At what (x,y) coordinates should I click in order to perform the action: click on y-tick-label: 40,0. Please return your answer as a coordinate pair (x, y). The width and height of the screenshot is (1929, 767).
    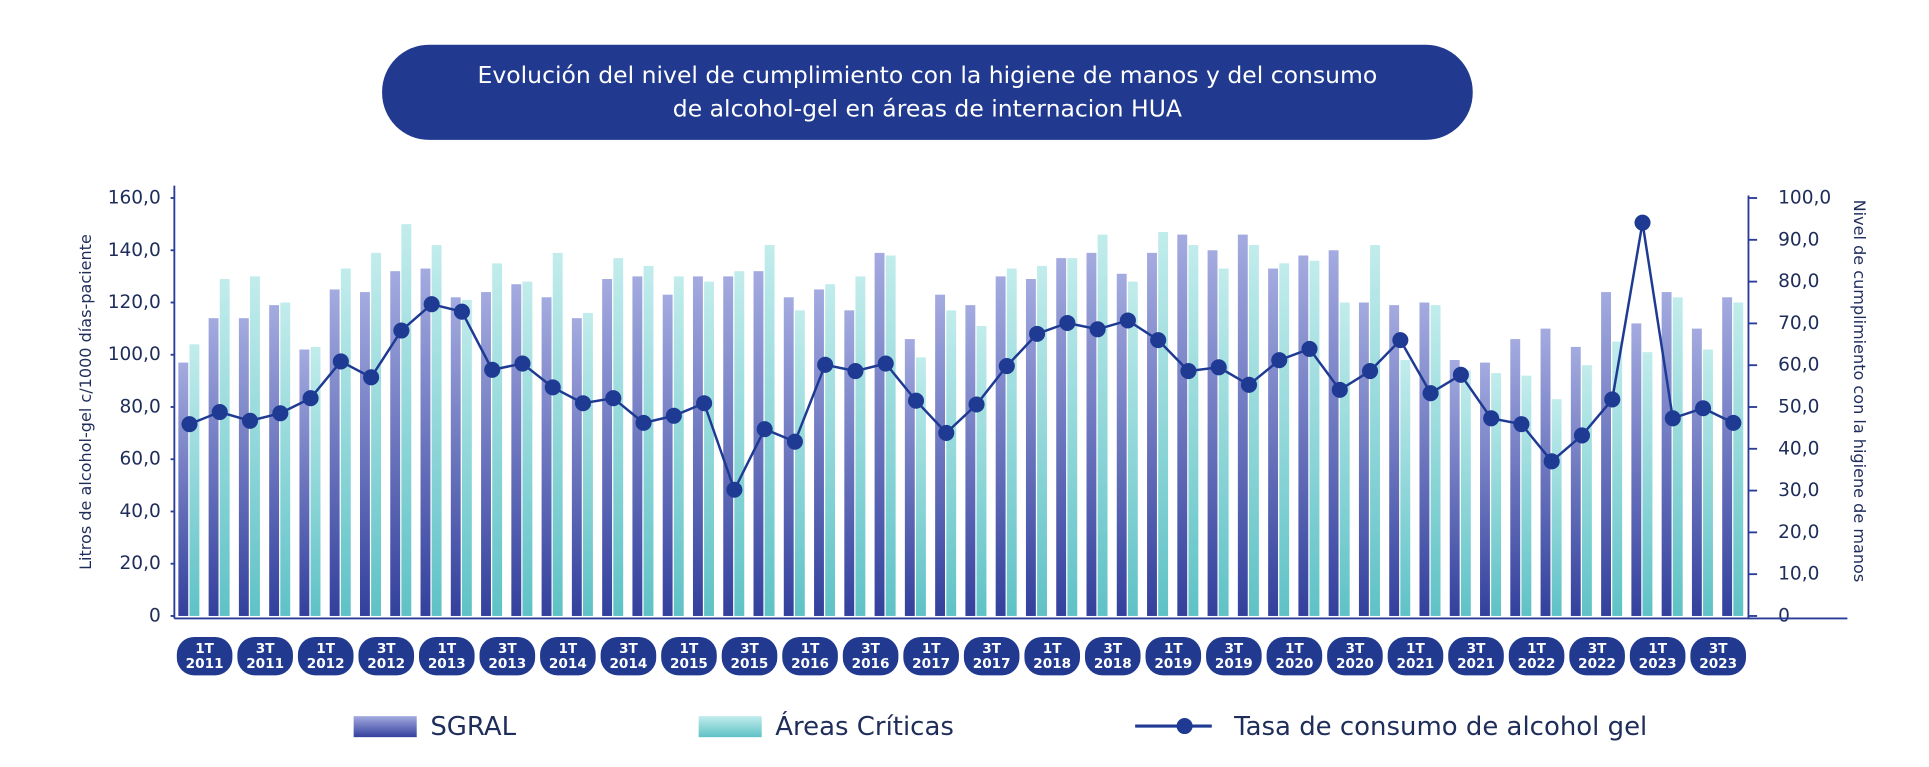
    Looking at the image, I should click on (139, 511).